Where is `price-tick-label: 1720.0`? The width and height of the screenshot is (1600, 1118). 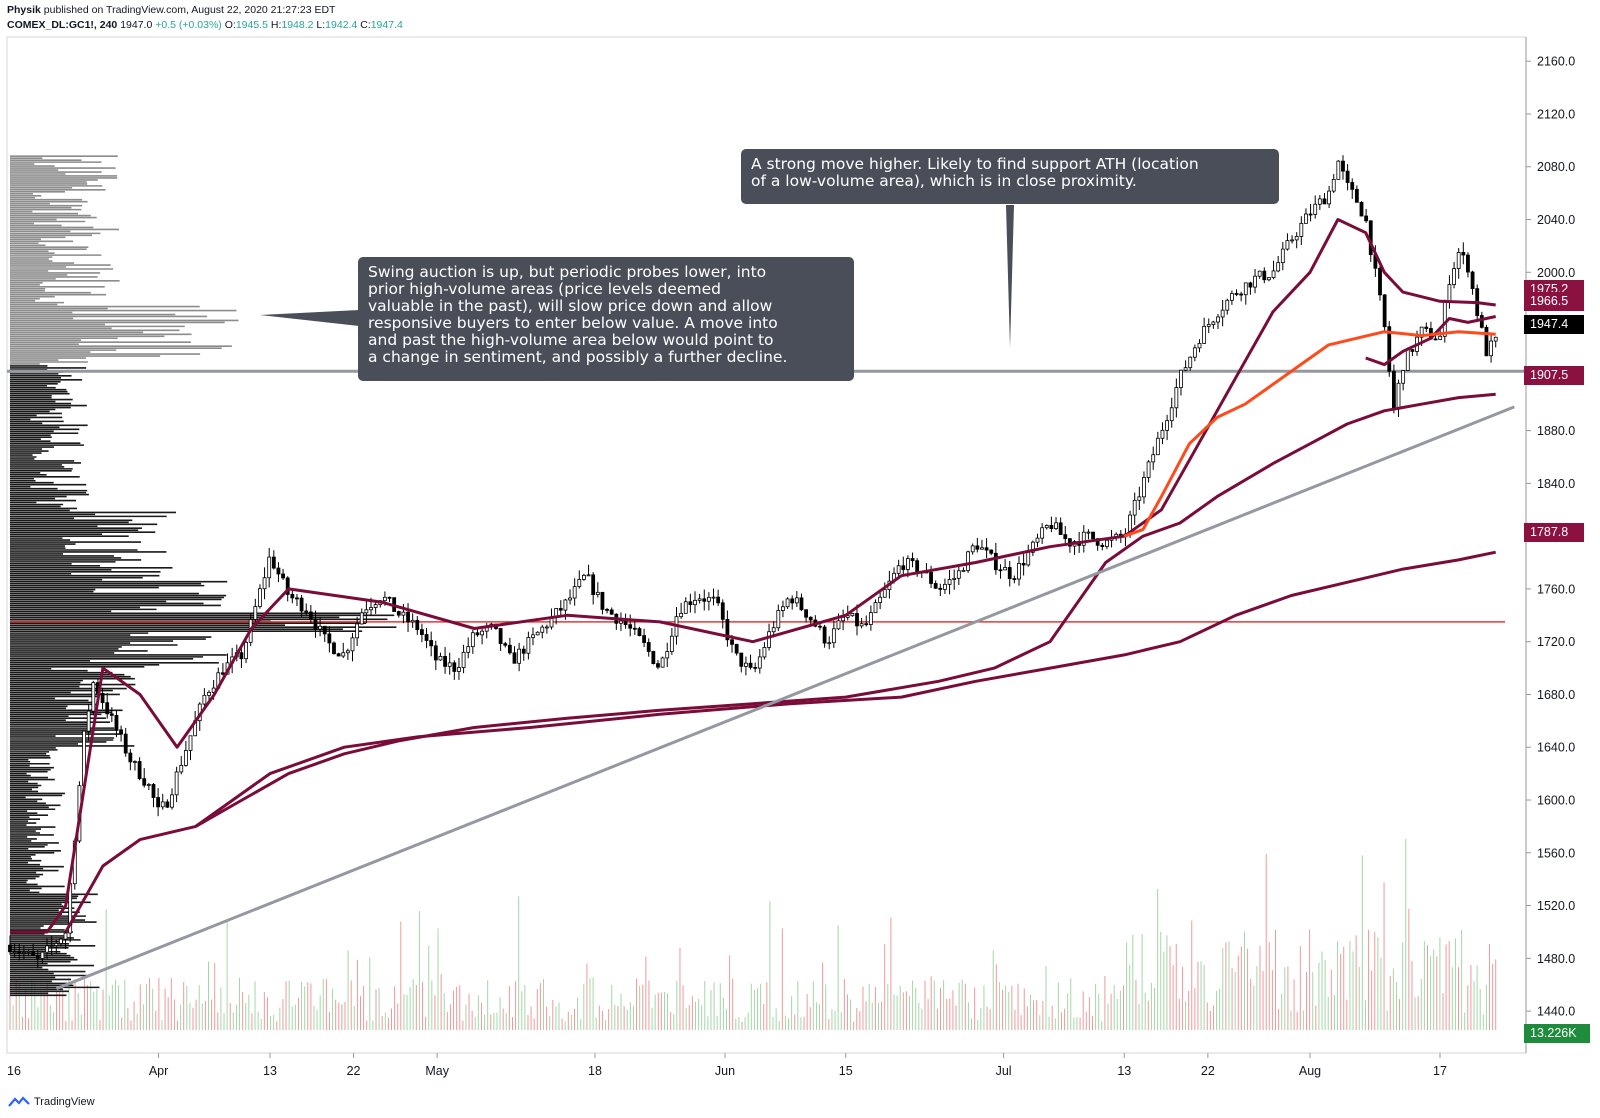 price-tick-label: 1720.0 is located at coordinates (1556, 642).